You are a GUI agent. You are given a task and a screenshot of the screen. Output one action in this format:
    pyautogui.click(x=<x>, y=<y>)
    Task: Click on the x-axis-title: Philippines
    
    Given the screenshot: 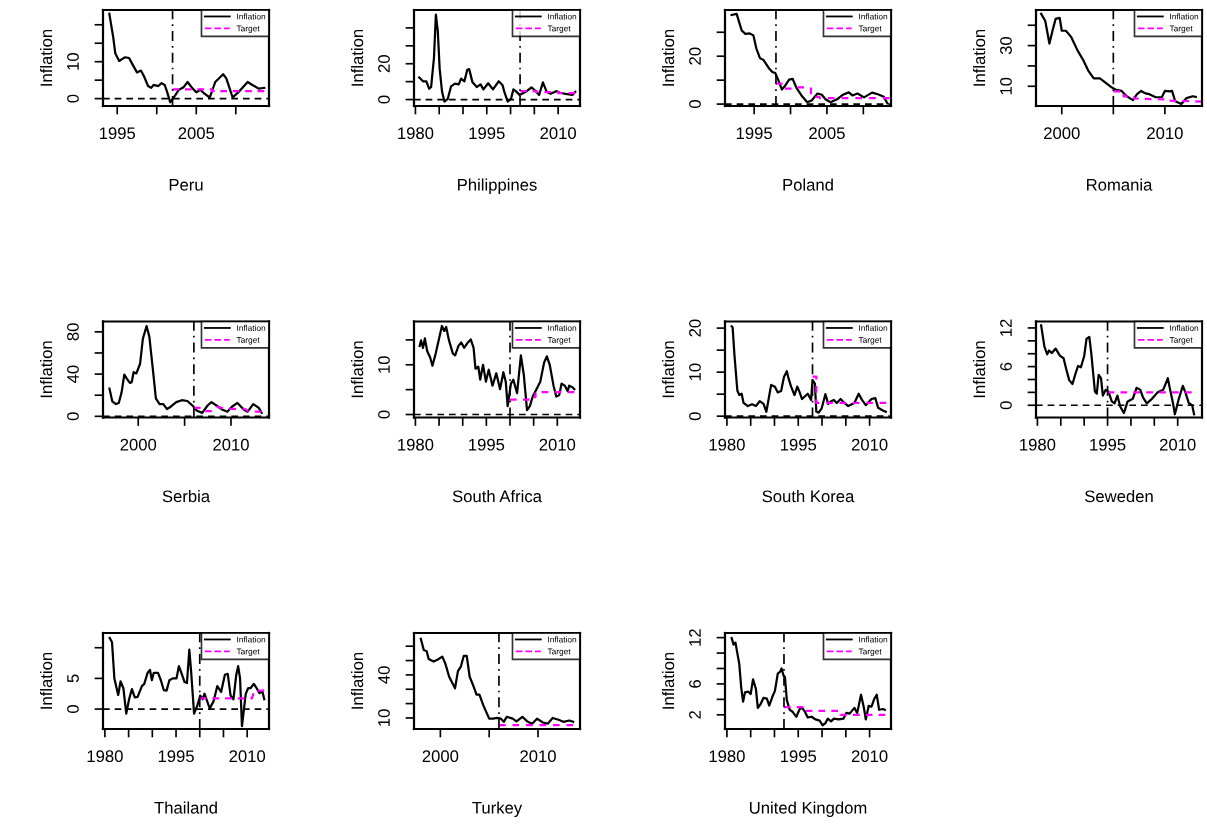 What is the action you would take?
    pyautogui.click(x=497, y=186)
    